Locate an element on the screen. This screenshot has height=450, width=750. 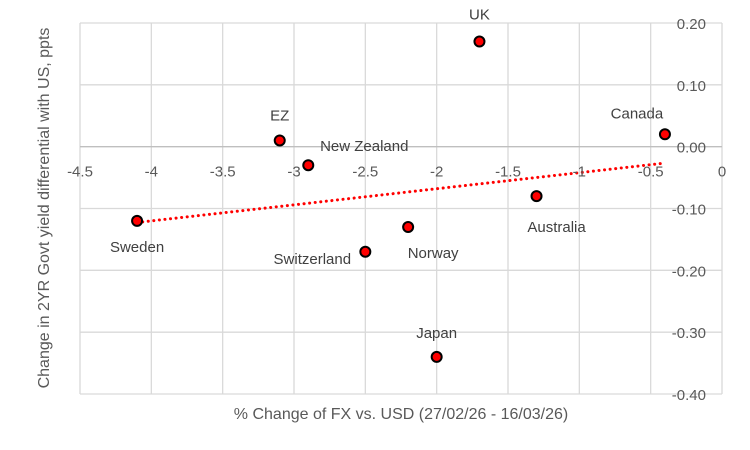
x-tick-label: -4 is located at coordinates (151, 172).